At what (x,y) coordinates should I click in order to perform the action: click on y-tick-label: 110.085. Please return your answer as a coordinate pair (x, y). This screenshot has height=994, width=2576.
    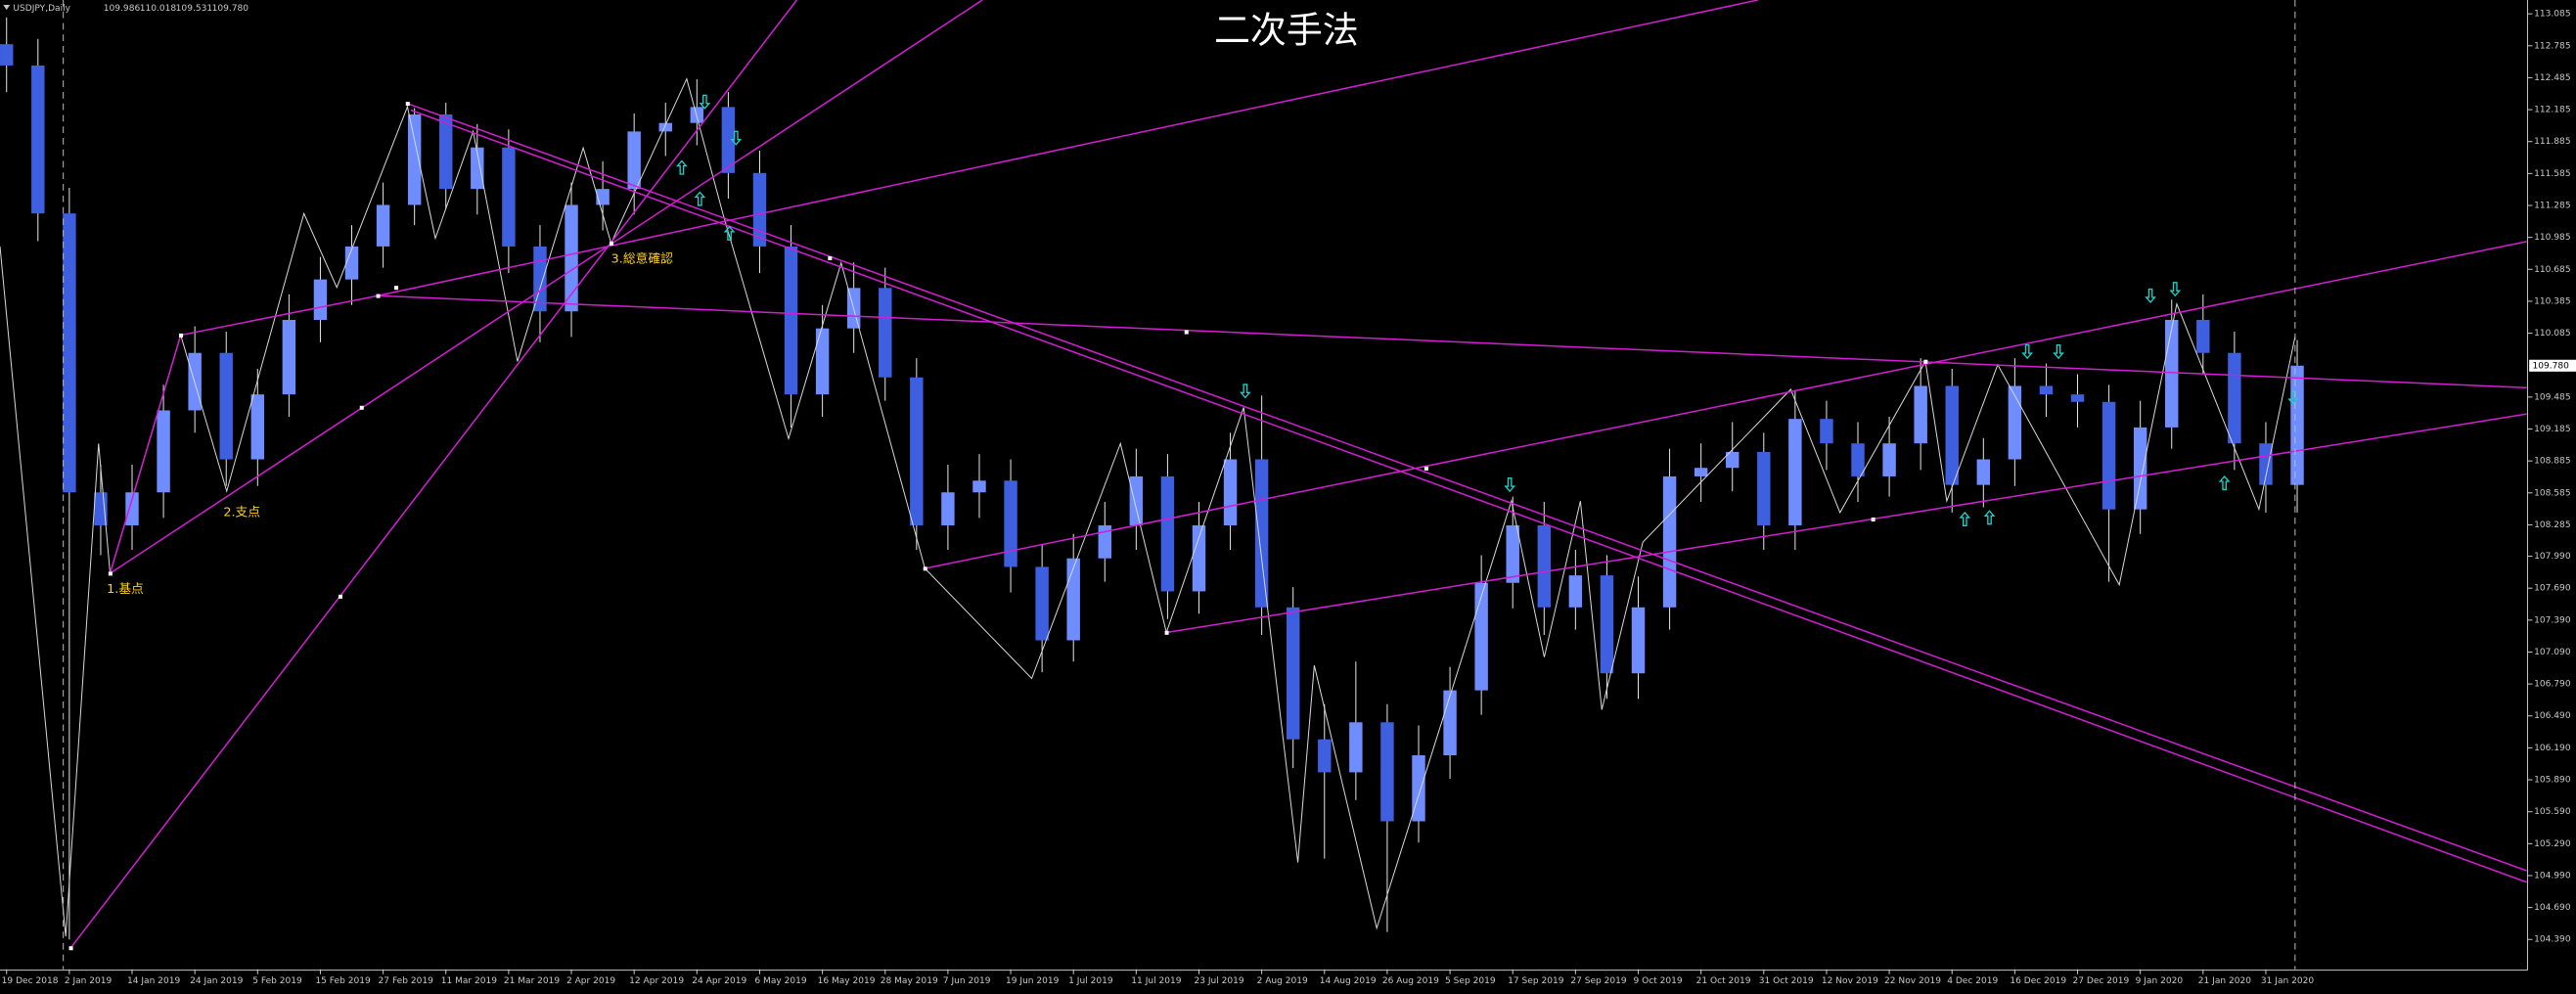
    Looking at the image, I should click on (2552, 334).